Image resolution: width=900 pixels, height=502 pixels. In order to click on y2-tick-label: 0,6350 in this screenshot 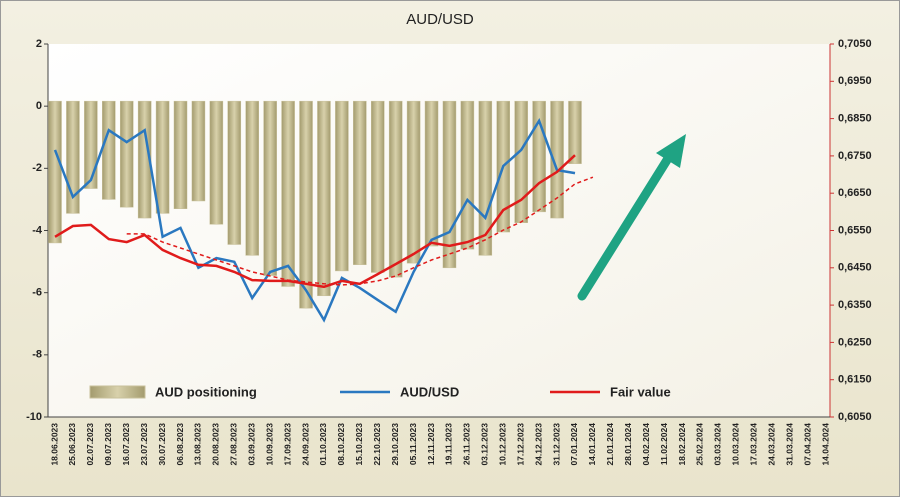, I will do `click(855, 305)`.